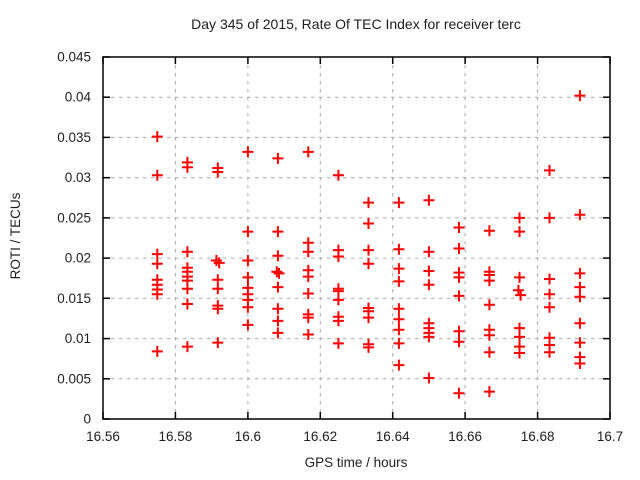 The width and height of the screenshot is (640, 480). I want to click on svg-text: 0.01, so click(78, 338).